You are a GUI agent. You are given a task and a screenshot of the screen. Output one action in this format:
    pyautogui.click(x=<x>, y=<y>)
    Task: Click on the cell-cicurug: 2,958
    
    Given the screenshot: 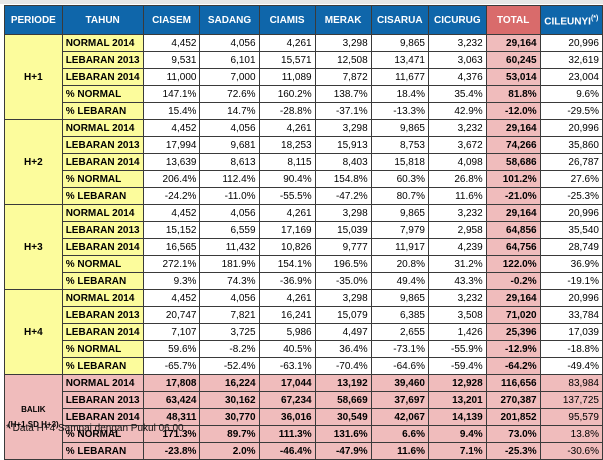 What is the action you would take?
    pyautogui.click(x=457, y=230)
    